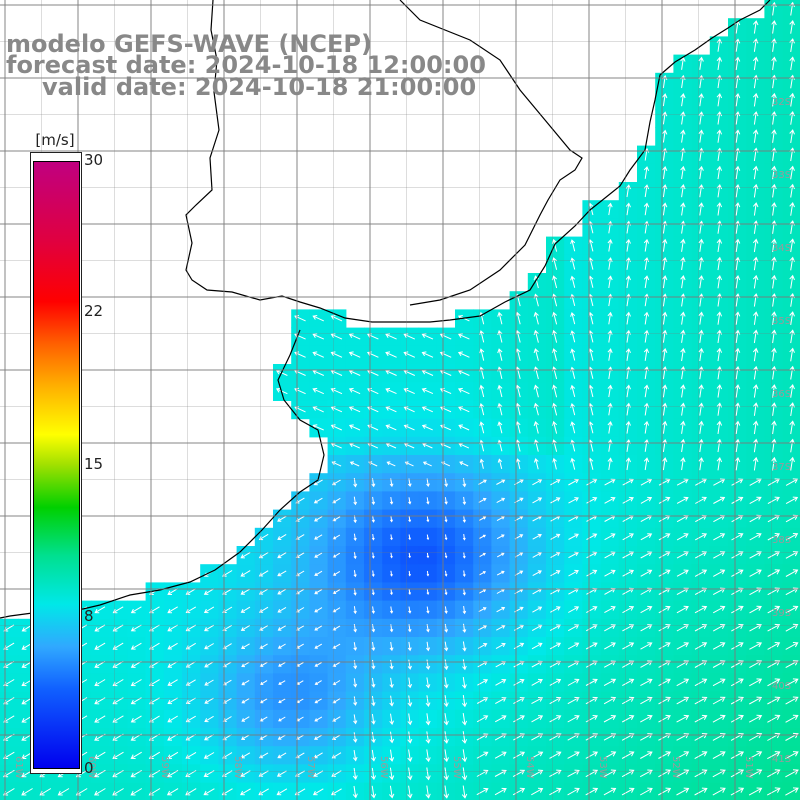  Describe the element at coordinates (91, 767) in the screenshot. I see `longitude-label: 60W` at that location.